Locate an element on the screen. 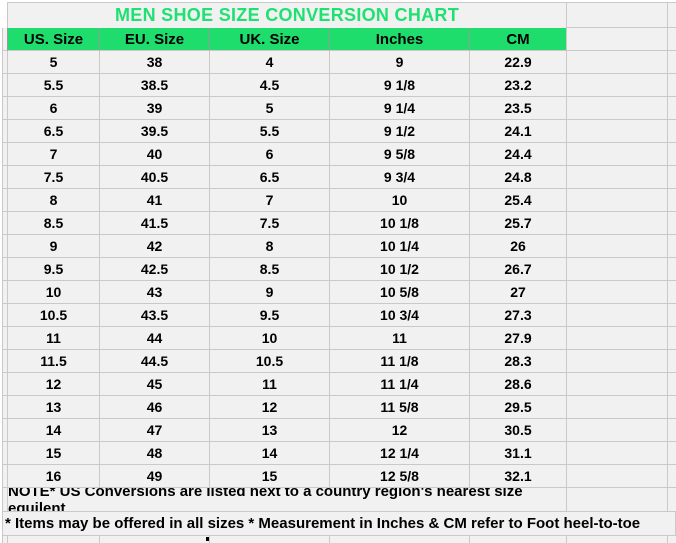 Image resolution: width=676 pixels, height=543 pixels. table-row: 5 38 4 9 22.9 is located at coordinates (339, 62).